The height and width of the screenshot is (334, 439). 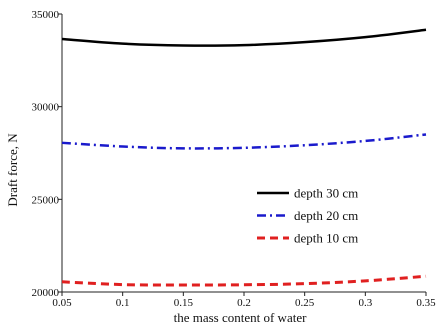 I want to click on y-tick-label: 20000, so click(x=46, y=293).